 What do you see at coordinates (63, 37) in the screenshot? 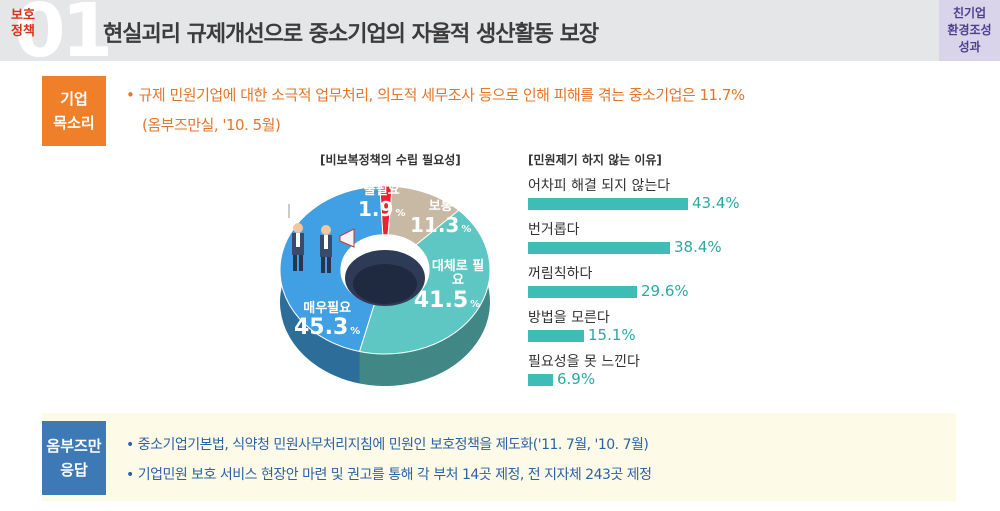
I see `policy-number: 01` at bounding box center [63, 37].